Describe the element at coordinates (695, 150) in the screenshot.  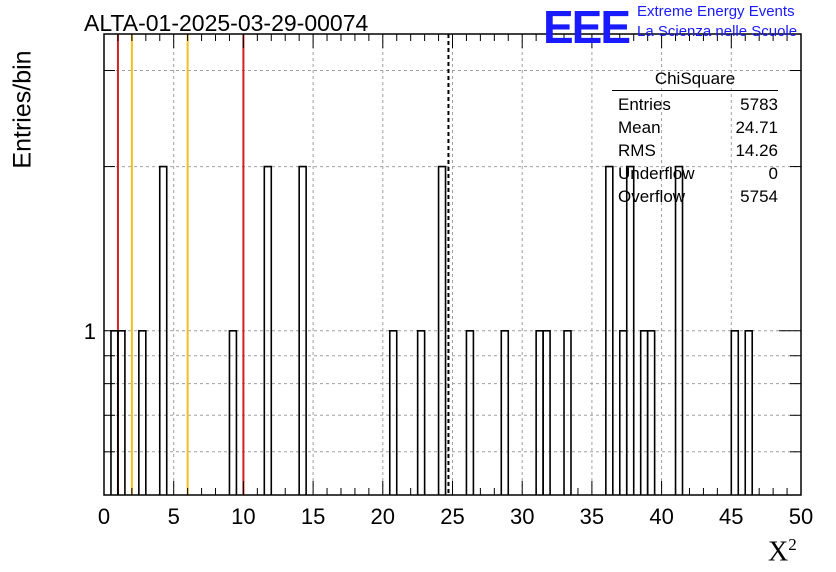
I see `stats-row-rms: RMS 14.26` at that location.